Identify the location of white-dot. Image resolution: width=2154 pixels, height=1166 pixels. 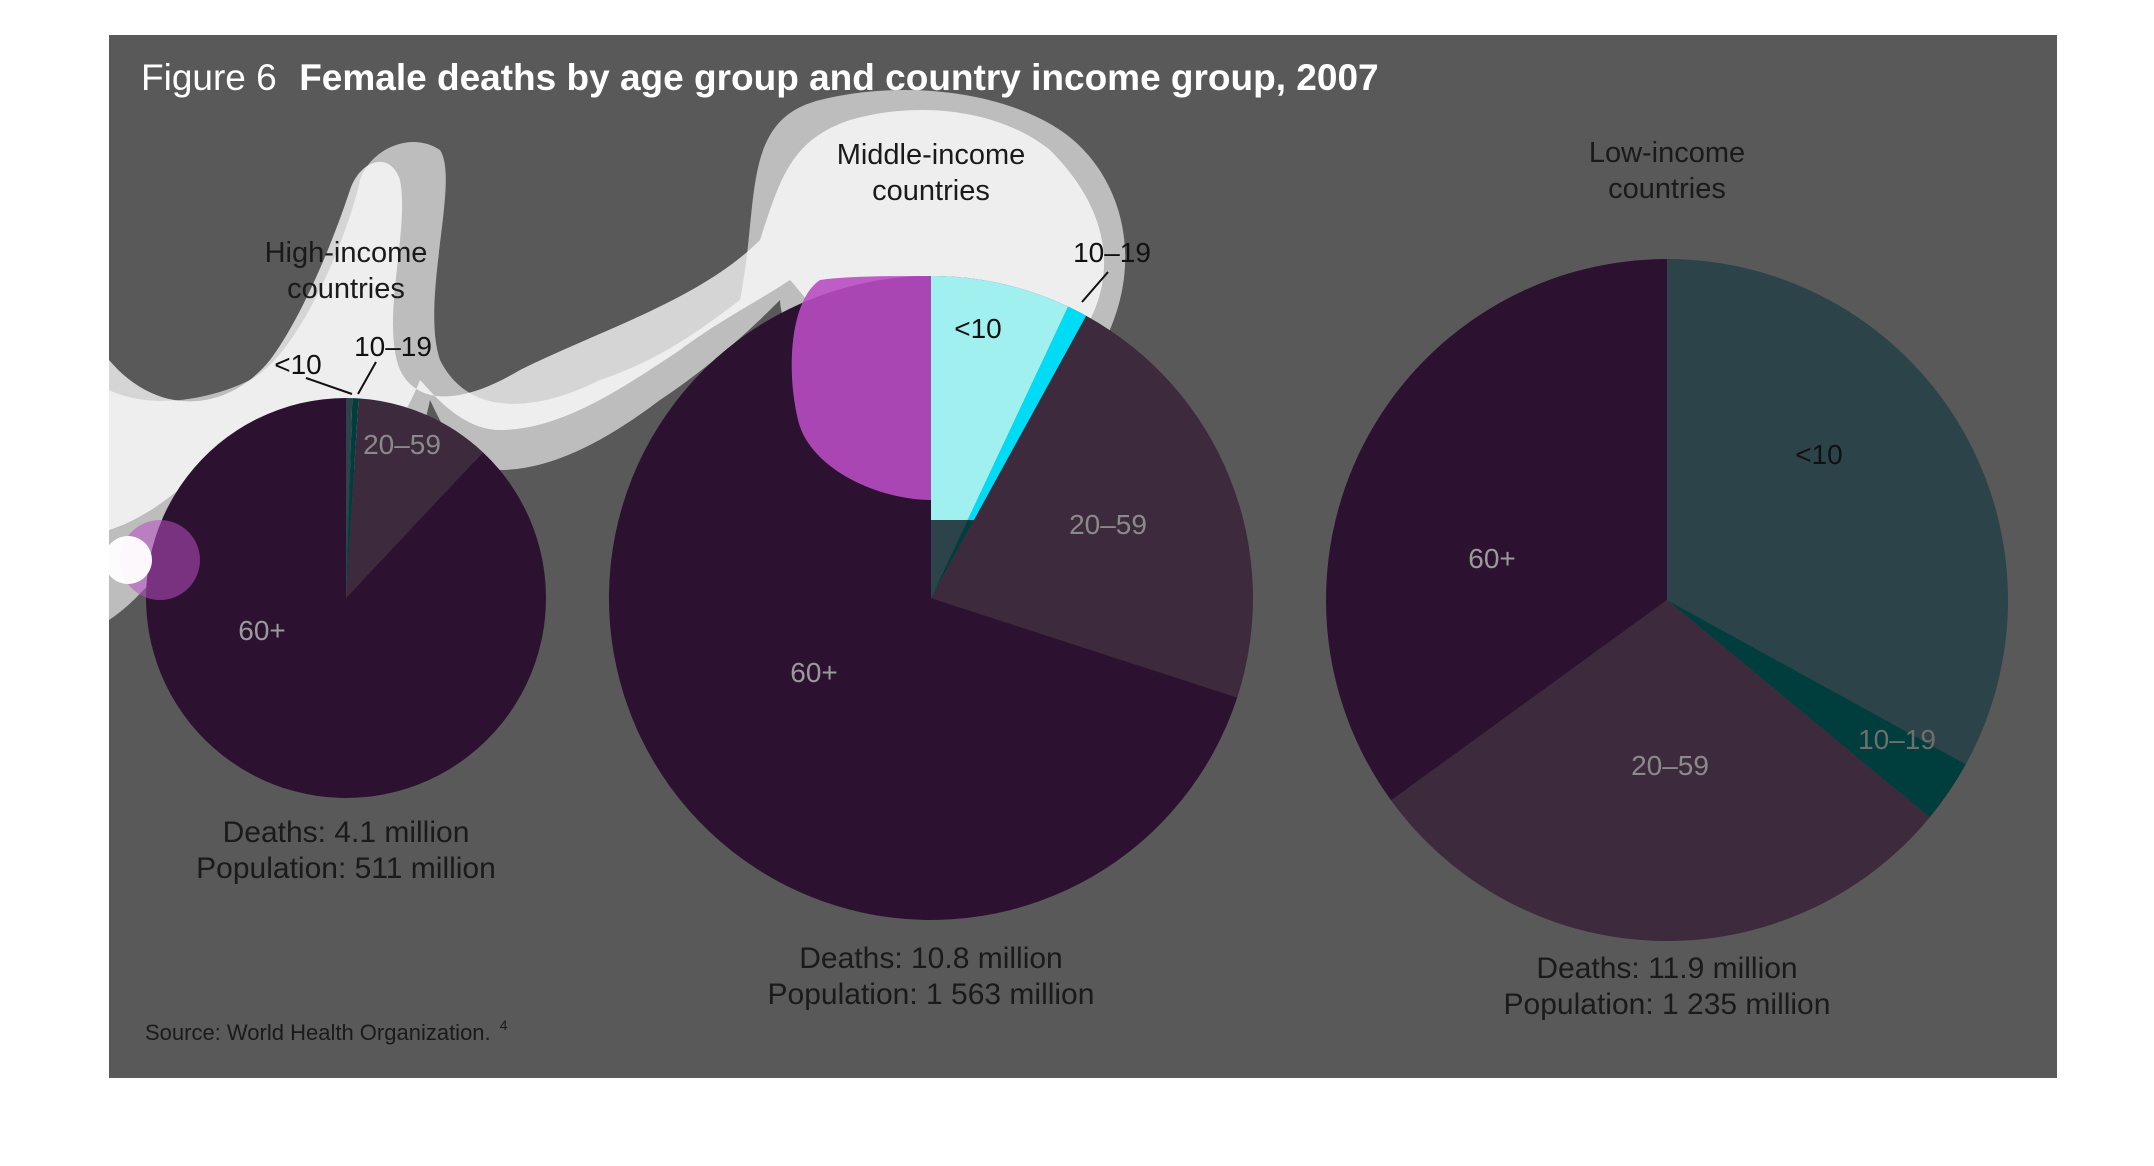
(128, 560).